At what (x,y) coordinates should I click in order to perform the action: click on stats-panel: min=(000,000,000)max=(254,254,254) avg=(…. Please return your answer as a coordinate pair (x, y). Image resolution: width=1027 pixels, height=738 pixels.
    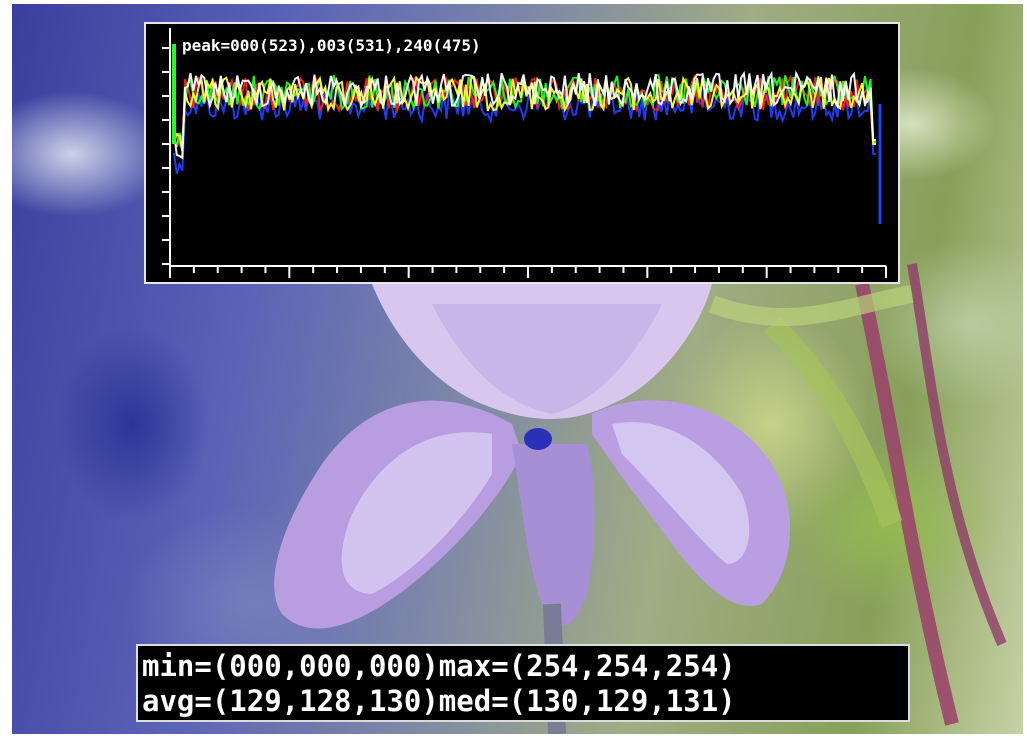
    Looking at the image, I should click on (523, 683).